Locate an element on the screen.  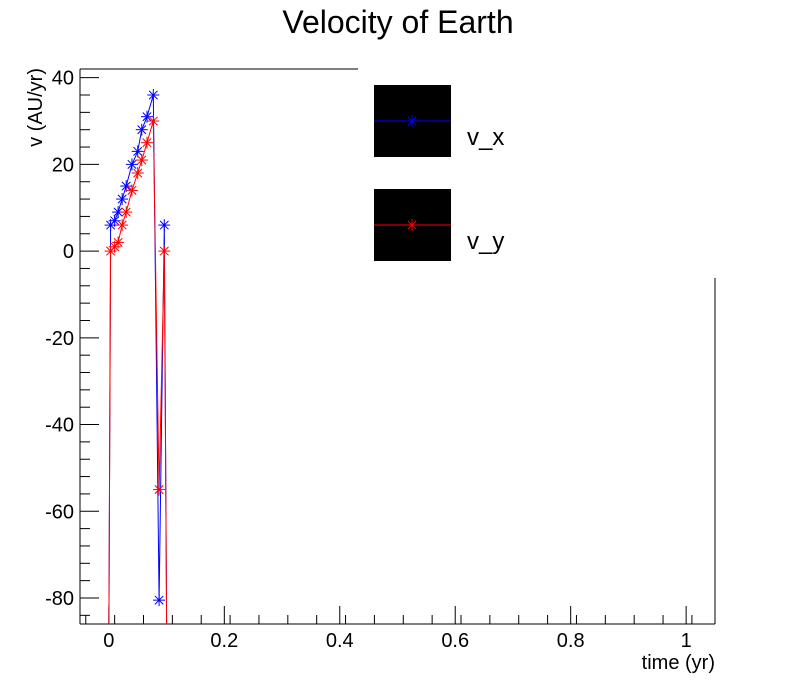
x-axis-label: time (yr) is located at coordinates (678, 663).